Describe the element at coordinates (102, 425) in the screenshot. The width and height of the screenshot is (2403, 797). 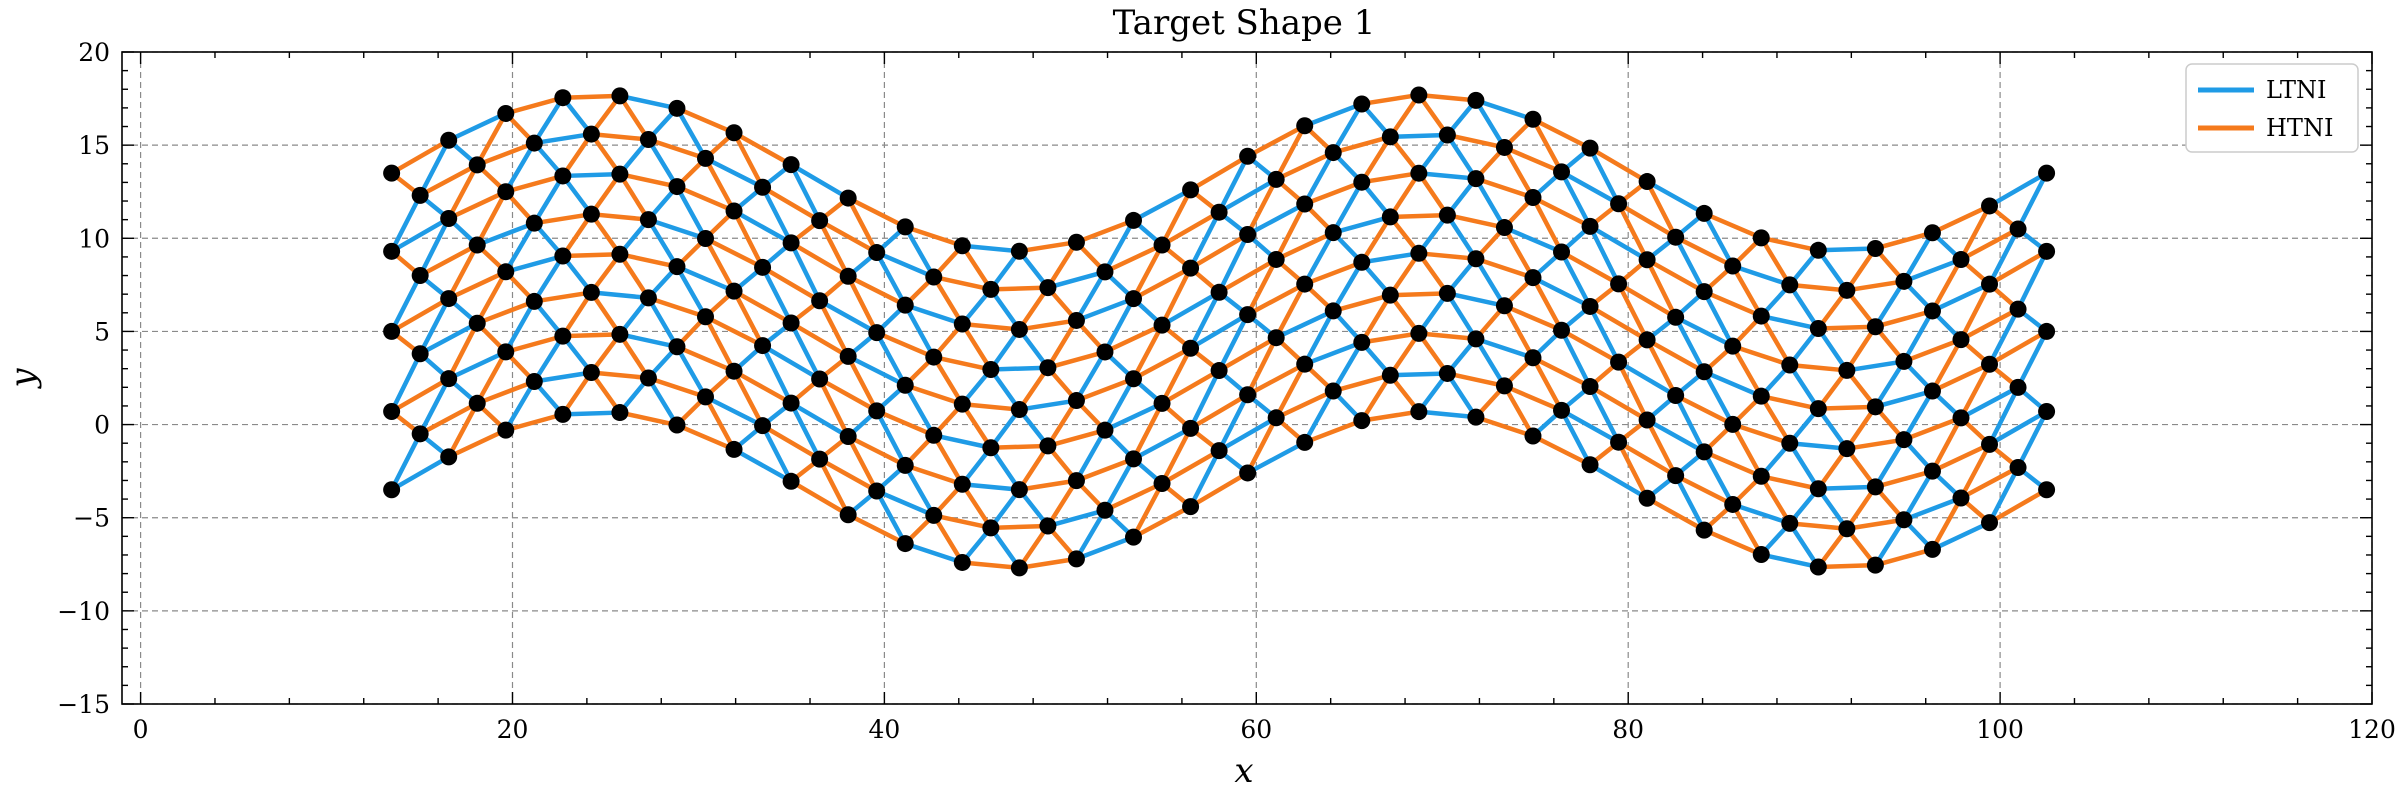
I see `y-tick-label: 0` at that location.